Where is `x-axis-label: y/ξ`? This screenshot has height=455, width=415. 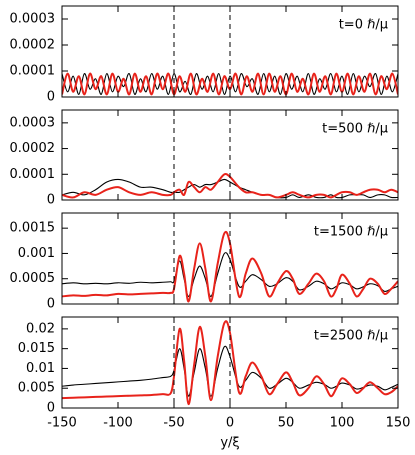 x-axis-label: y/ξ is located at coordinates (229, 443).